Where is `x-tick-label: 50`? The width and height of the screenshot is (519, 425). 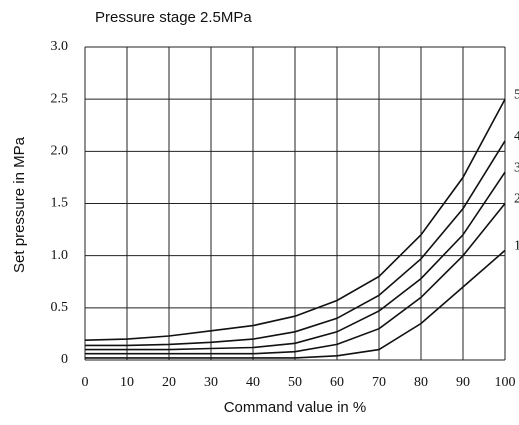
x-tick-label: 50 is located at coordinates (295, 382).